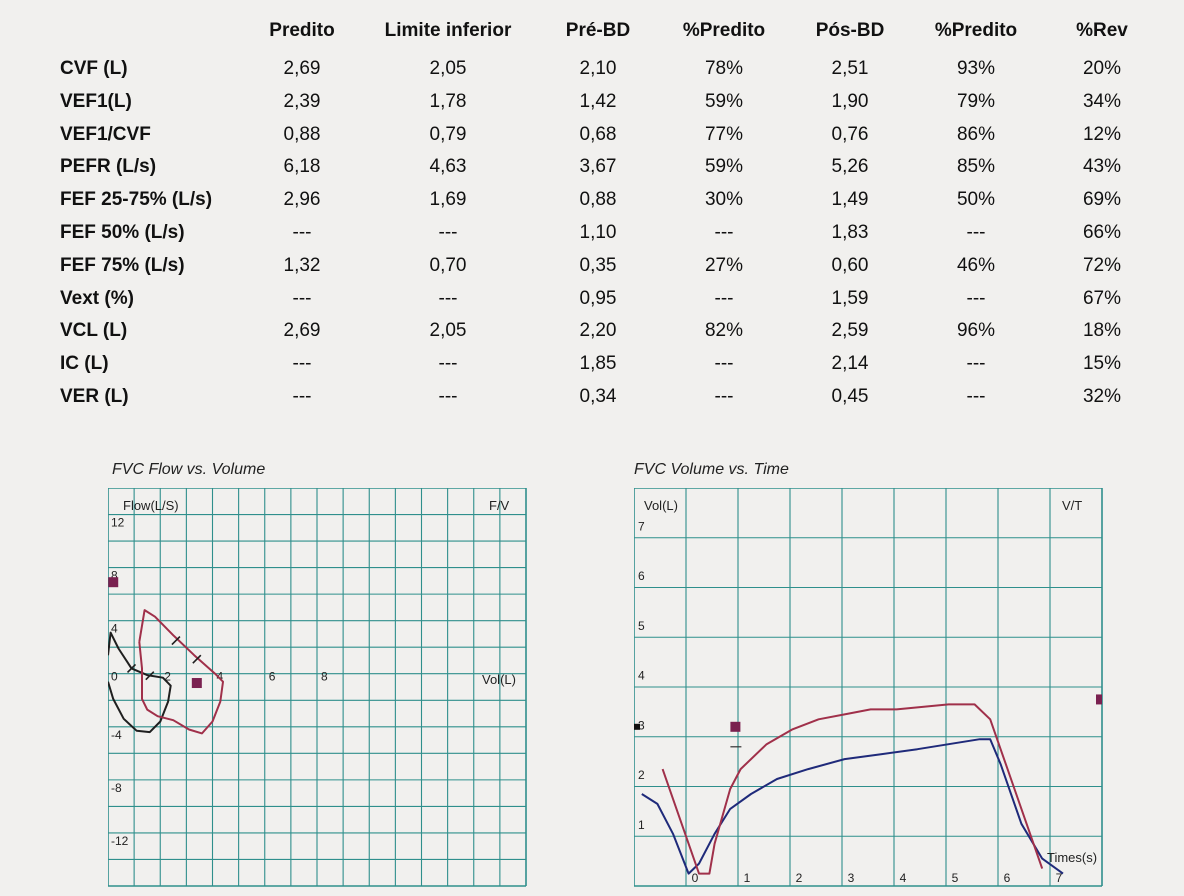 The height and width of the screenshot is (896, 1184). Describe the element at coordinates (448, 200) in the screenshot. I see `table-cell: 1,69` at that location.